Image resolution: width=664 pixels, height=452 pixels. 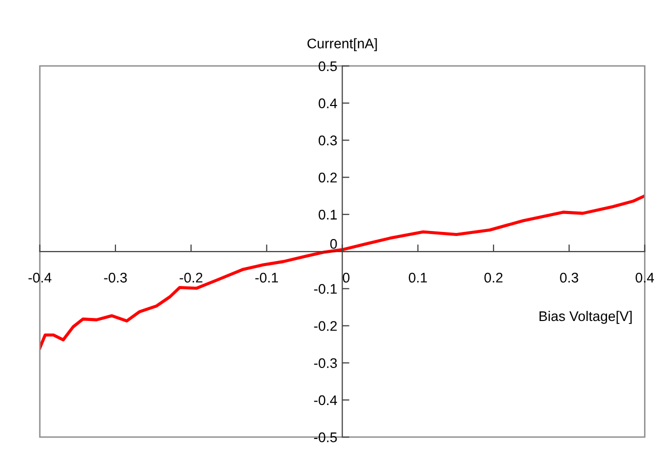 What do you see at coordinates (191, 277) in the screenshot?
I see `x-tick-label: -0.2` at bounding box center [191, 277].